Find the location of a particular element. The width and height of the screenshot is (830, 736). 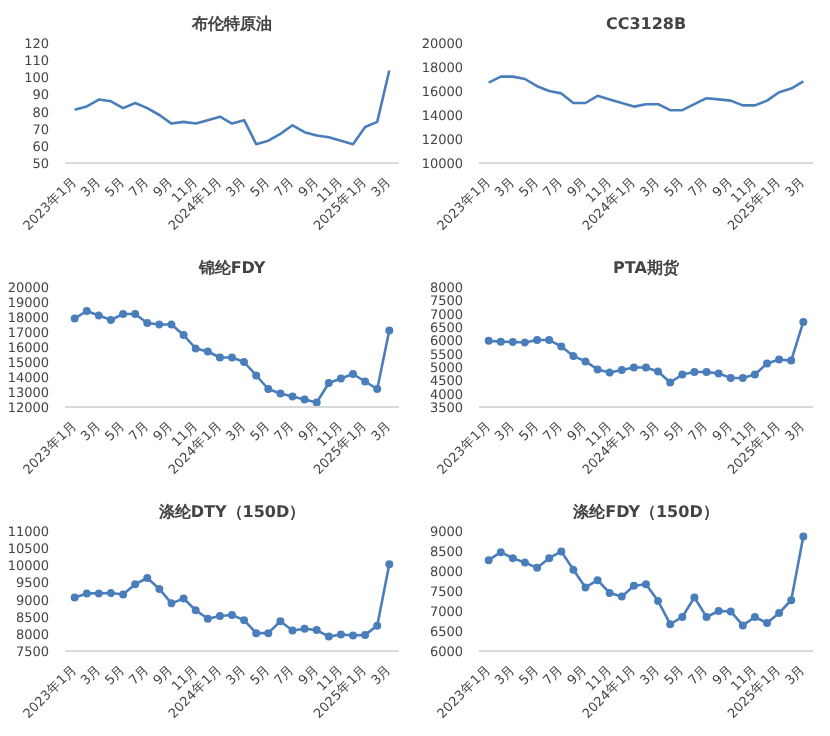

chart-title: CC3128B is located at coordinates (646, 24).